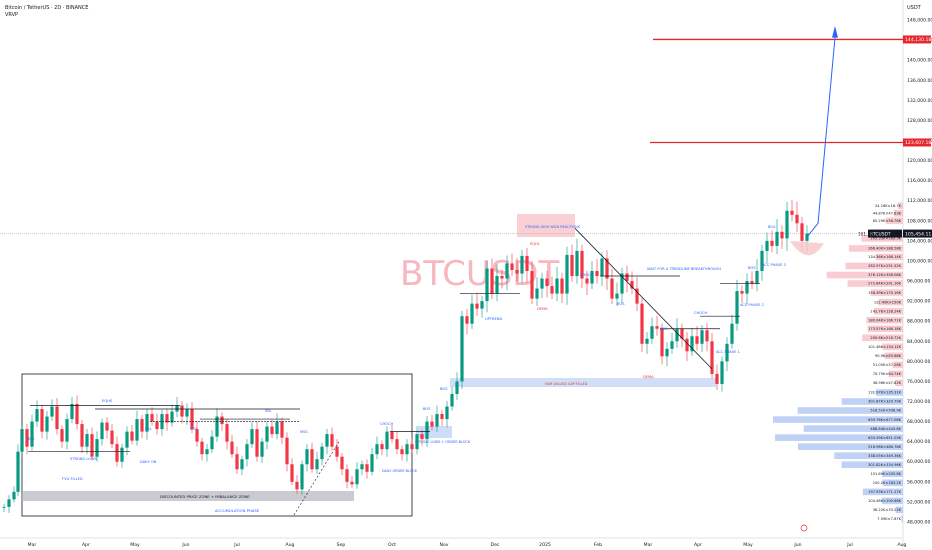 Image resolution: width=932 pixels, height=550 pixels. I want to click on trendline, so click(643, 299).